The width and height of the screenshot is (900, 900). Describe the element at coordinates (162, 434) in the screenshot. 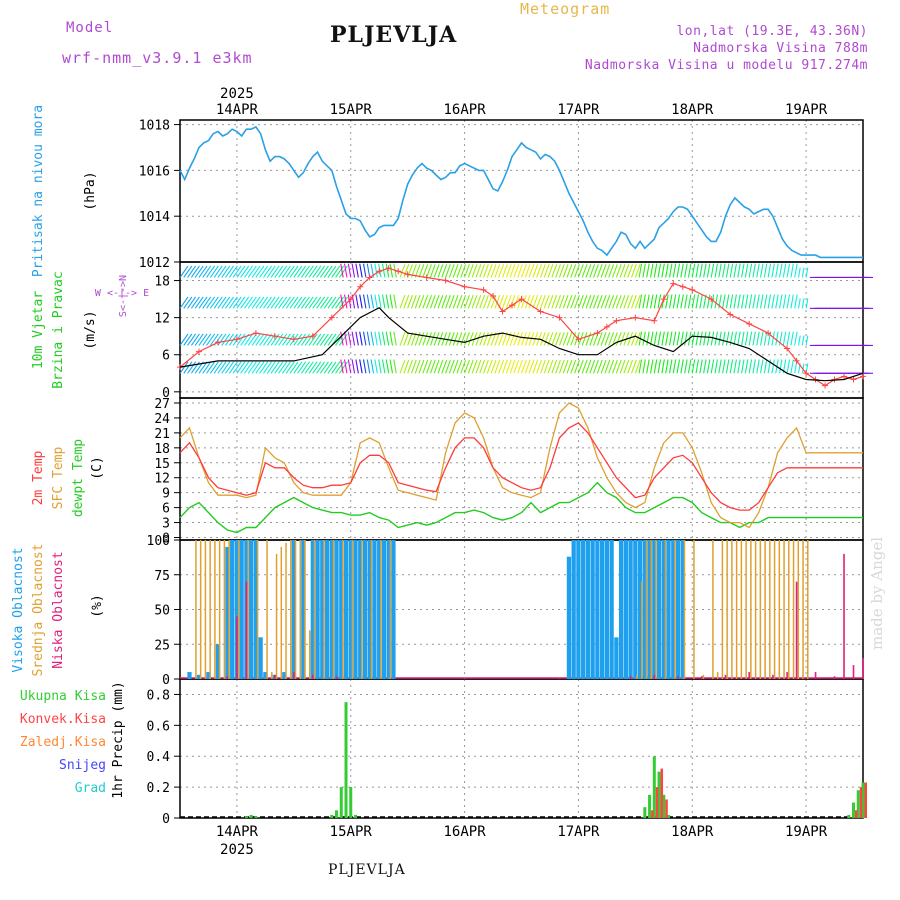

I see `temperature-ytick-label: 21` at that location.